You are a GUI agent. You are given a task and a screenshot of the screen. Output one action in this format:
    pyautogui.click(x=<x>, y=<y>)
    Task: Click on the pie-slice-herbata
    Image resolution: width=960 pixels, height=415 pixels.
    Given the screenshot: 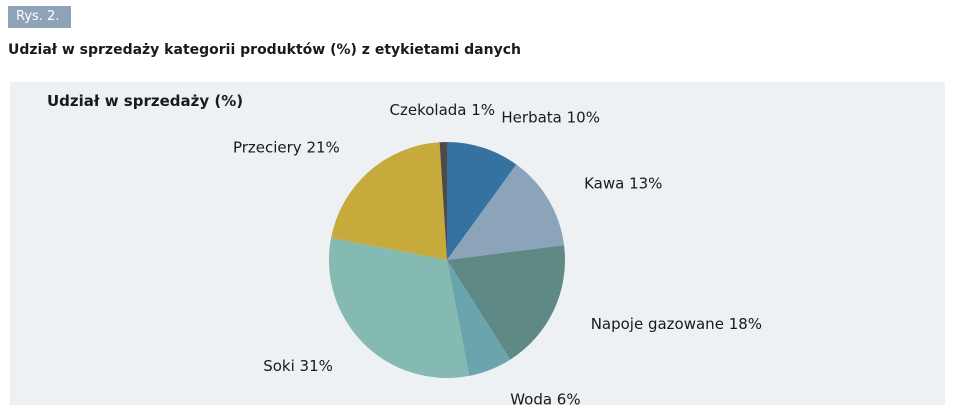 What is the action you would take?
    pyautogui.click(x=482, y=201)
    